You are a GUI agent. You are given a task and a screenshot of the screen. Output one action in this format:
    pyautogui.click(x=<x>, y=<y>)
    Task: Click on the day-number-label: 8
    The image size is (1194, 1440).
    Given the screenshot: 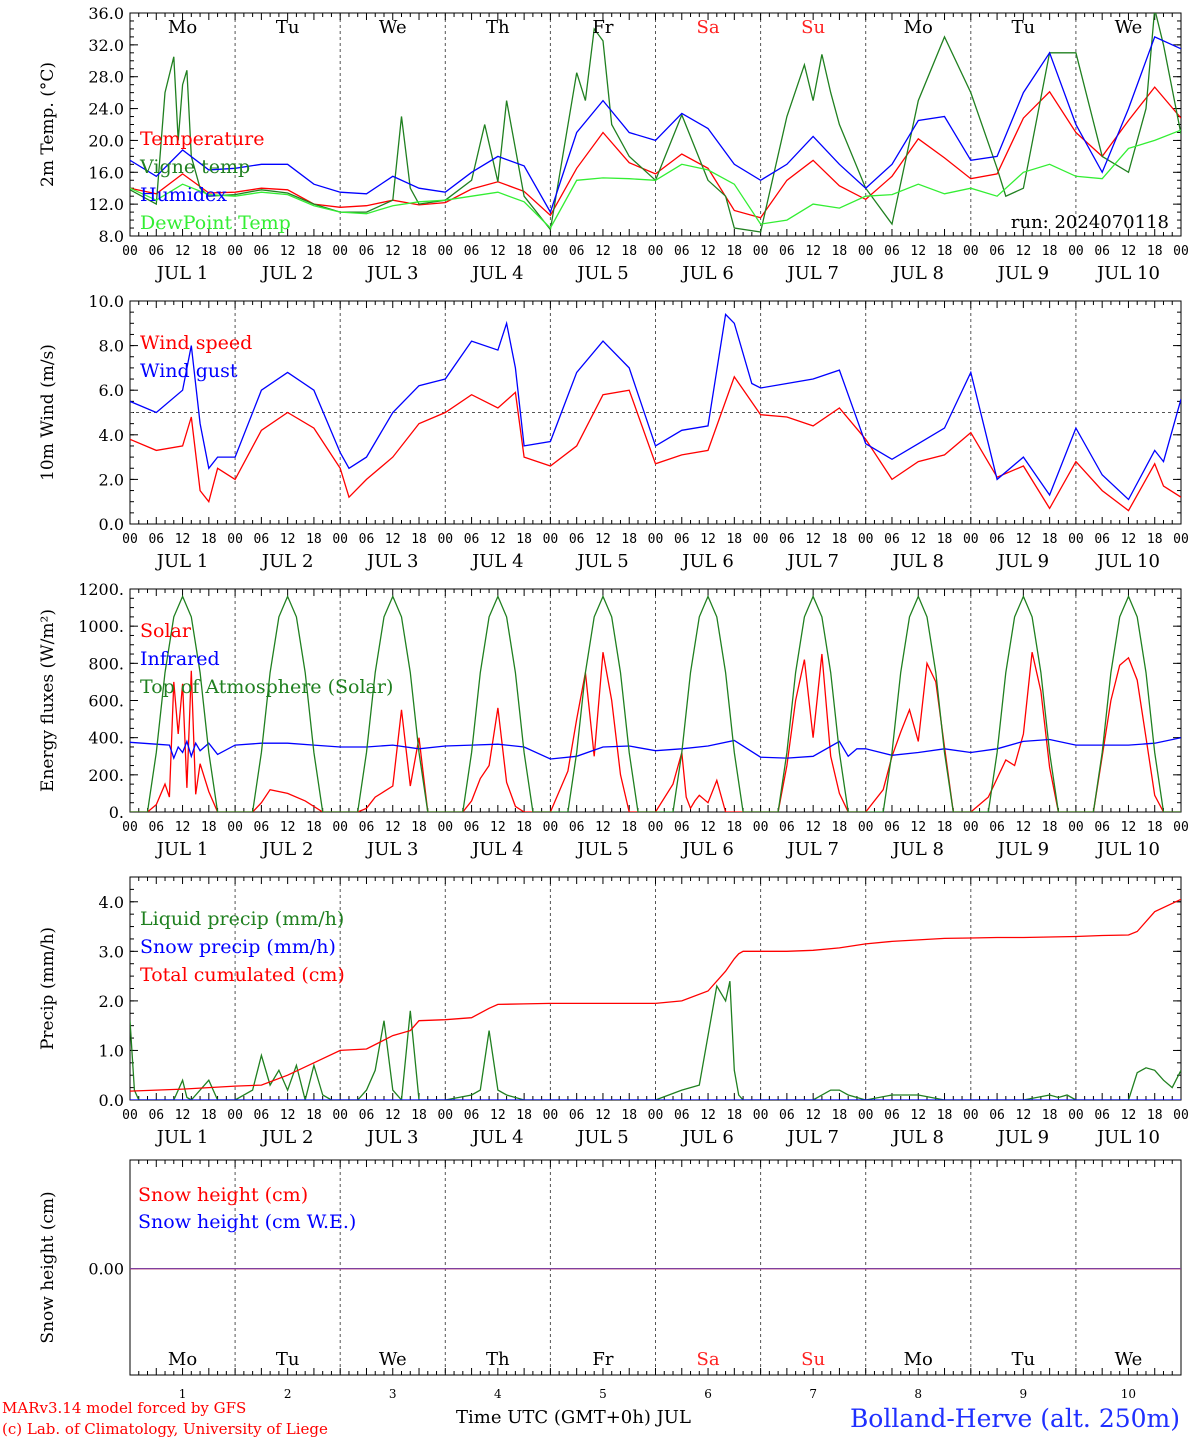 What is the action you would take?
    pyautogui.click(x=918, y=1394)
    